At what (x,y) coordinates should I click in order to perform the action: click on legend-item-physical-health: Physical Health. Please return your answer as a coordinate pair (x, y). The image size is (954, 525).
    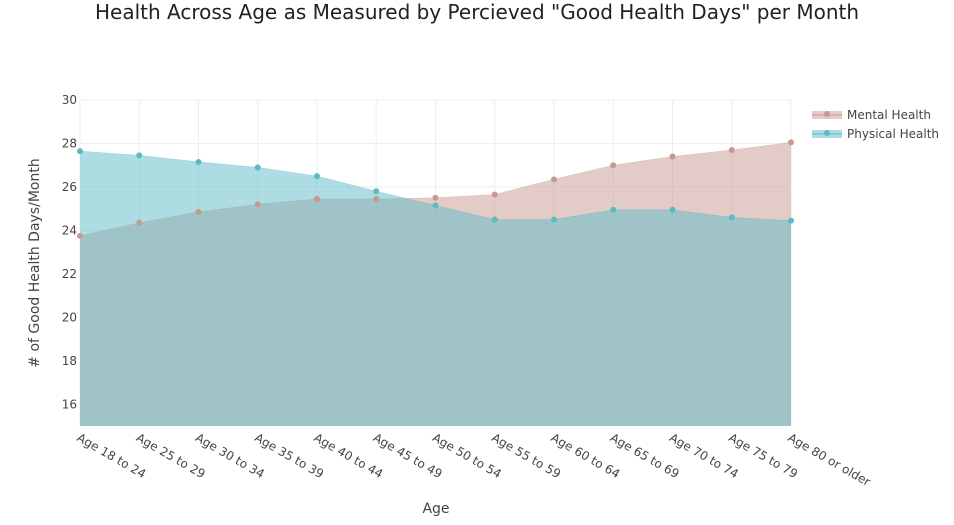
    Looking at the image, I should click on (875, 134).